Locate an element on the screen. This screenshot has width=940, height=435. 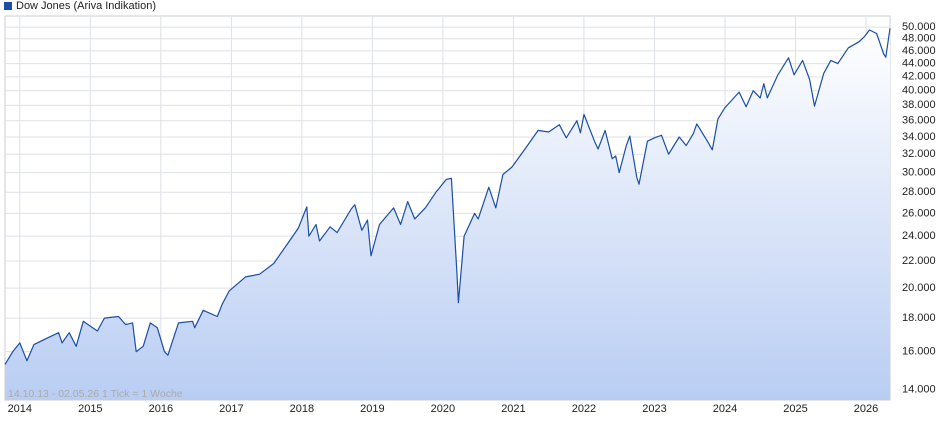
y-tick-label: 42.000 is located at coordinates (919, 77).